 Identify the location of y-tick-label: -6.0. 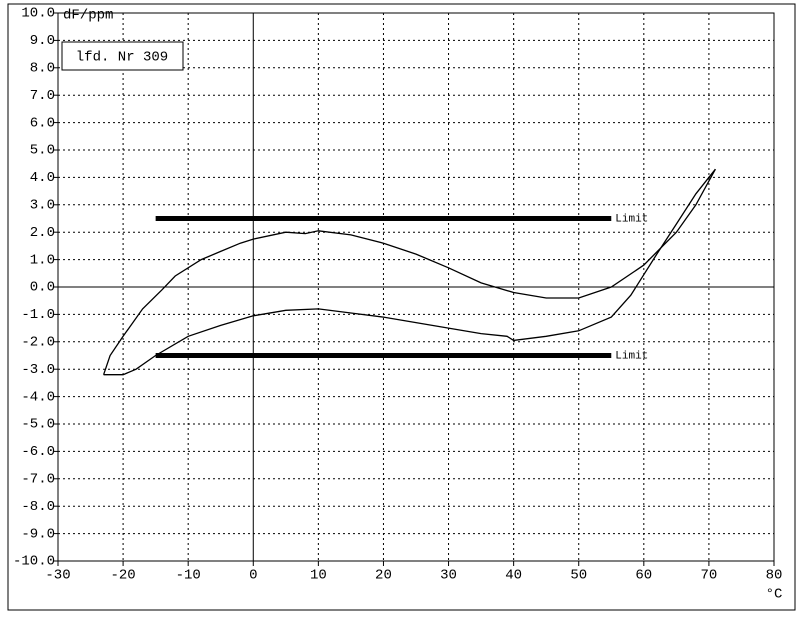
(38, 452).